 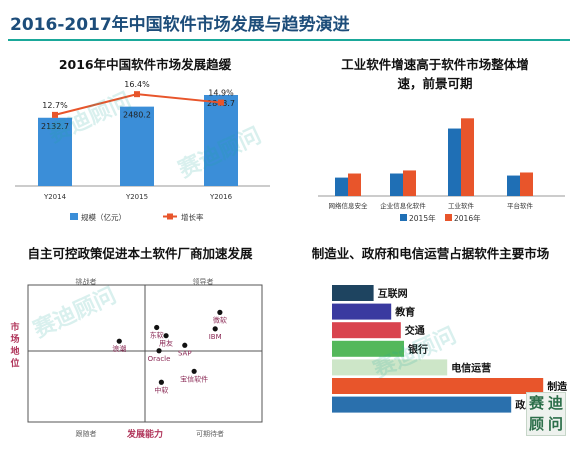 I want to click on quadrant-label-follower: 跟随者, so click(x=86, y=433).